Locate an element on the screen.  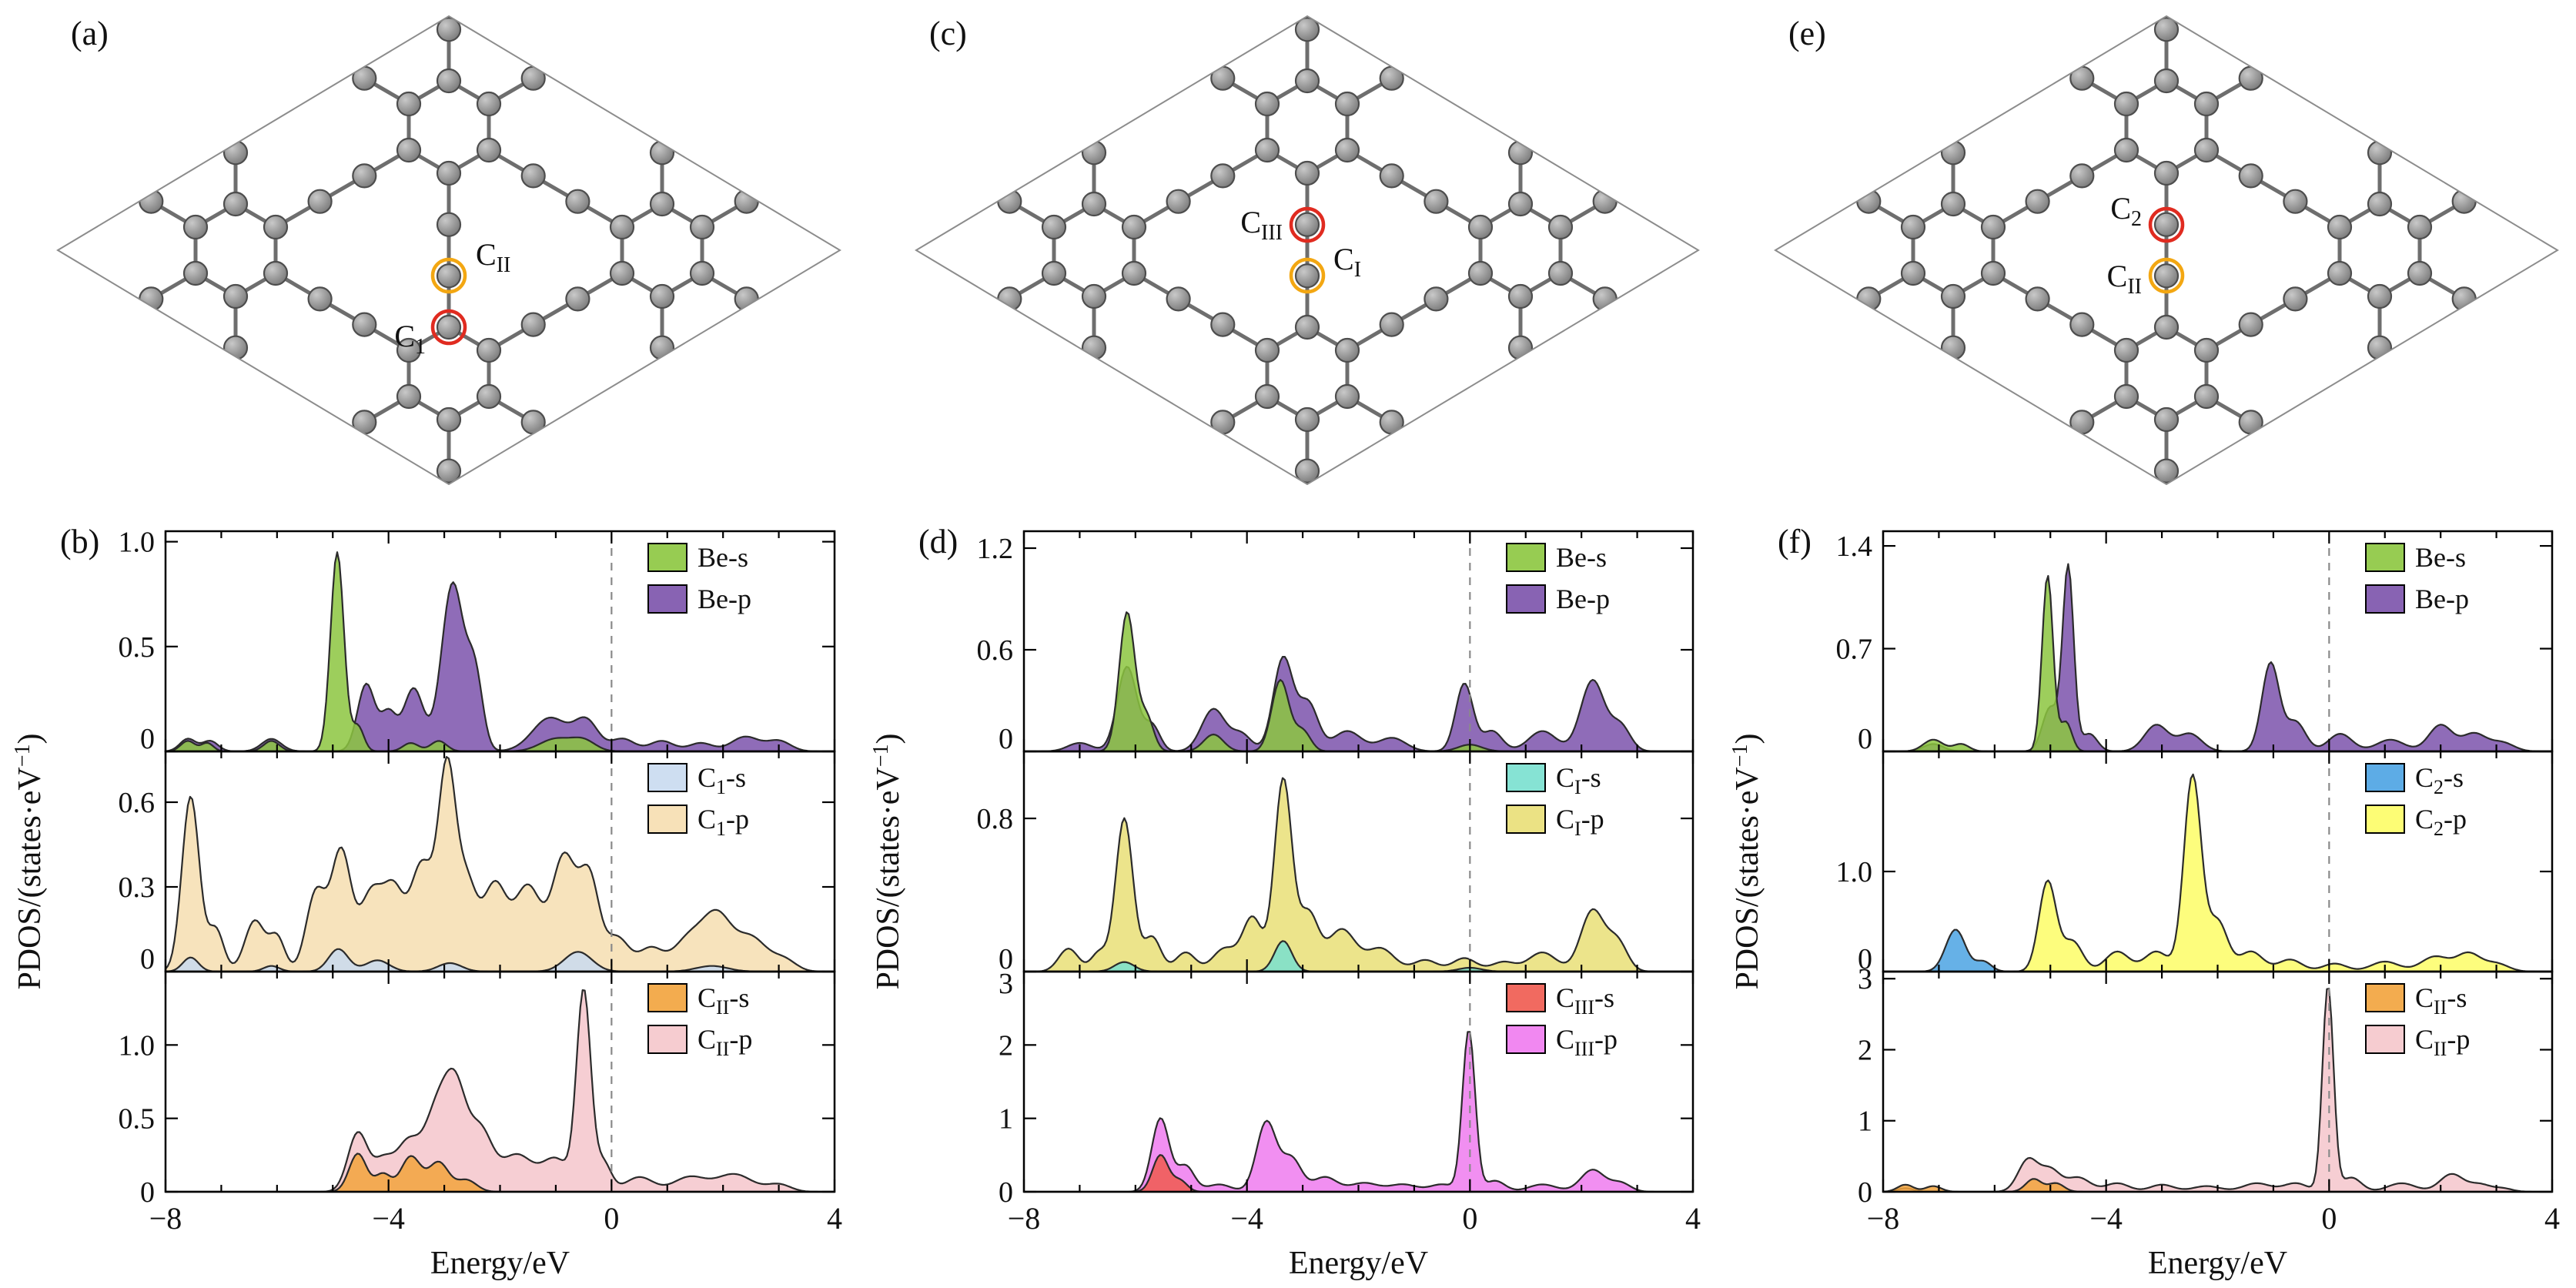
y-tick-label: 1.2 is located at coordinates (995, 549).